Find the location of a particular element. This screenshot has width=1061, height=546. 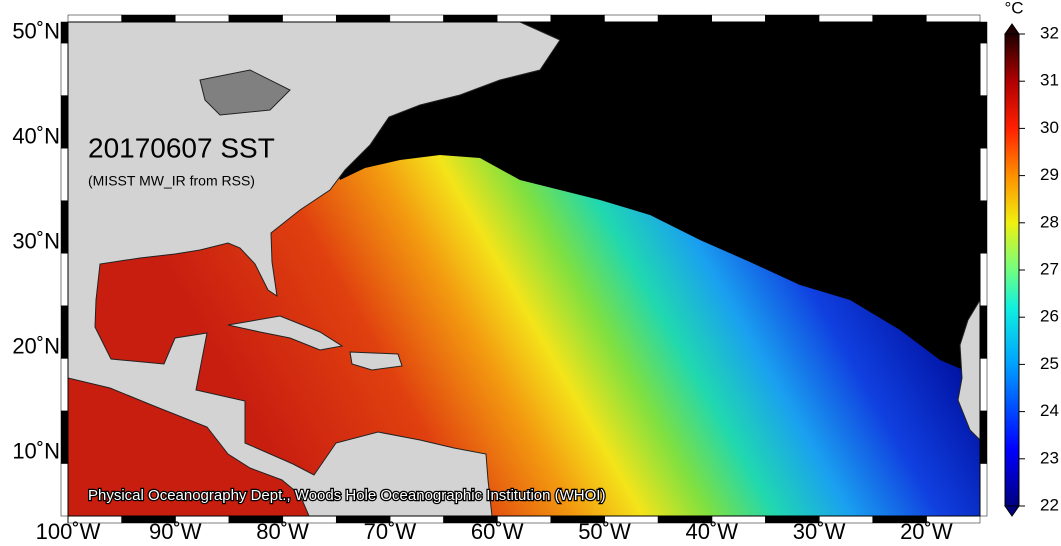

lon-tick-label: 80˚W is located at coordinates (282, 531).